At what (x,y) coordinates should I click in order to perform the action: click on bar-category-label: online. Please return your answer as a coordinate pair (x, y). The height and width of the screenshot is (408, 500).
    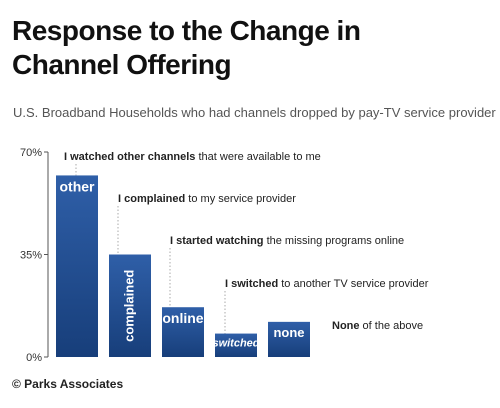
    Looking at the image, I should click on (182, 318).